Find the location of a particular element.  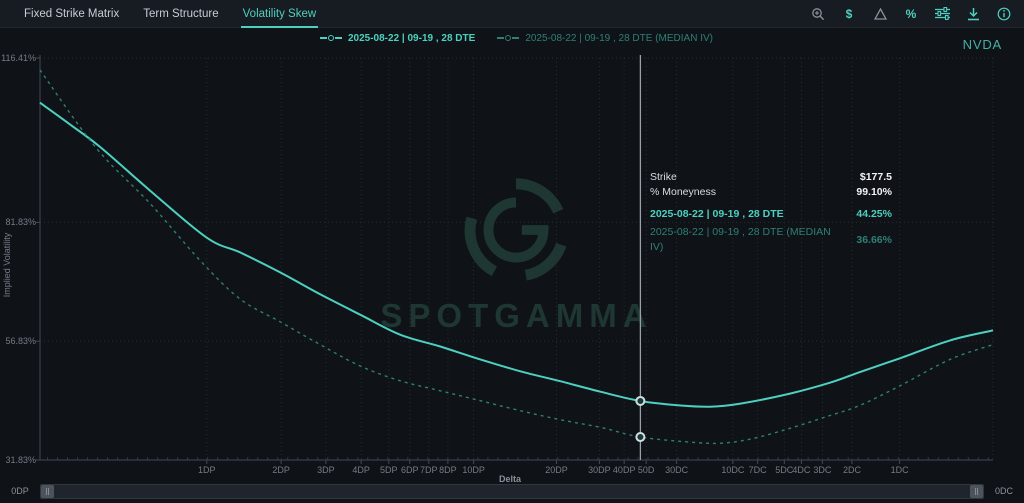

x-axis-tick-label: 30DP is located at coordinates (599, 470).